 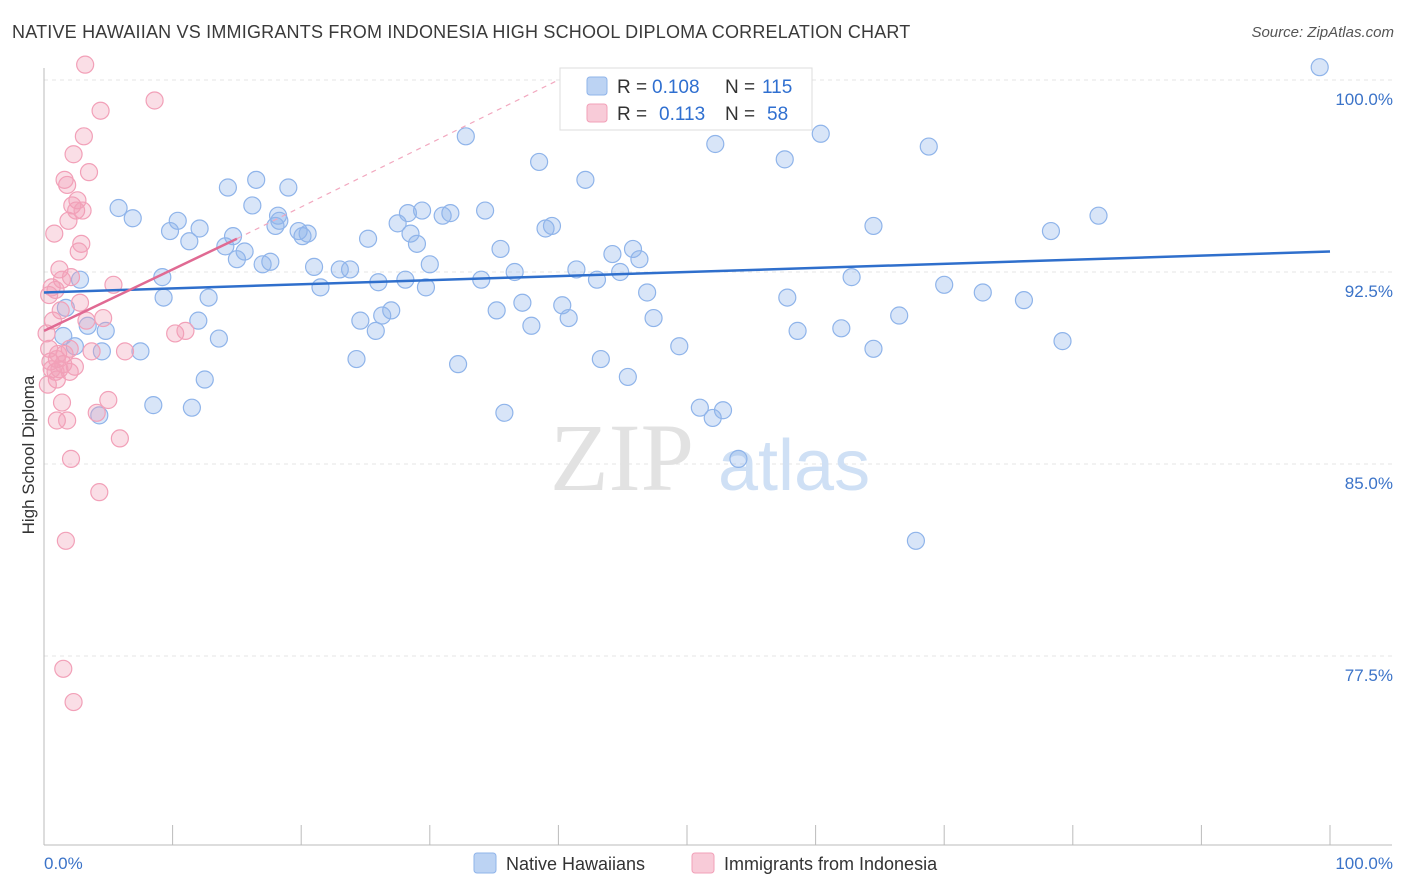 What do you see at coordinates (485, 863) in the screenshot?
I see `bottom-legend-swatch-blue` at bounding box center [485, 863].